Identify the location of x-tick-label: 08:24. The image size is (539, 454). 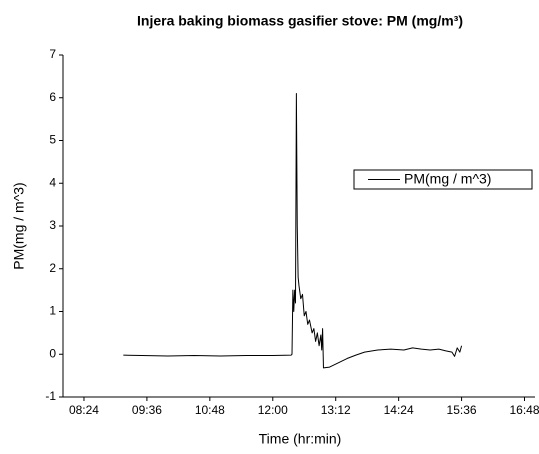
(84, 410).